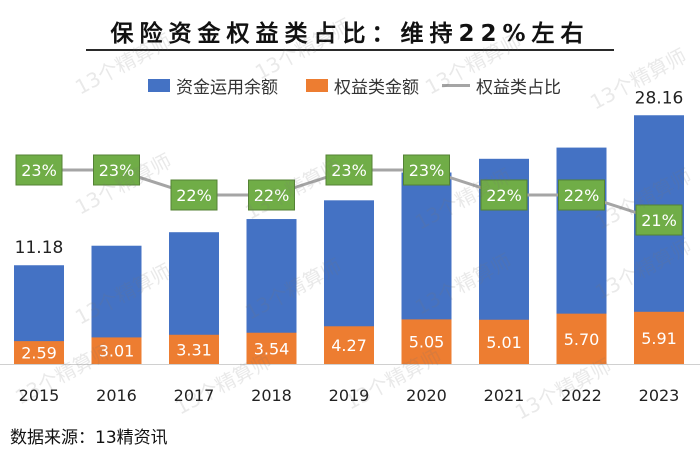 This screenshot has height=457, width=700. Describe the element at coordinates (426, 395) in the screenshot. I see `x-tick-label: 2020` at that location.